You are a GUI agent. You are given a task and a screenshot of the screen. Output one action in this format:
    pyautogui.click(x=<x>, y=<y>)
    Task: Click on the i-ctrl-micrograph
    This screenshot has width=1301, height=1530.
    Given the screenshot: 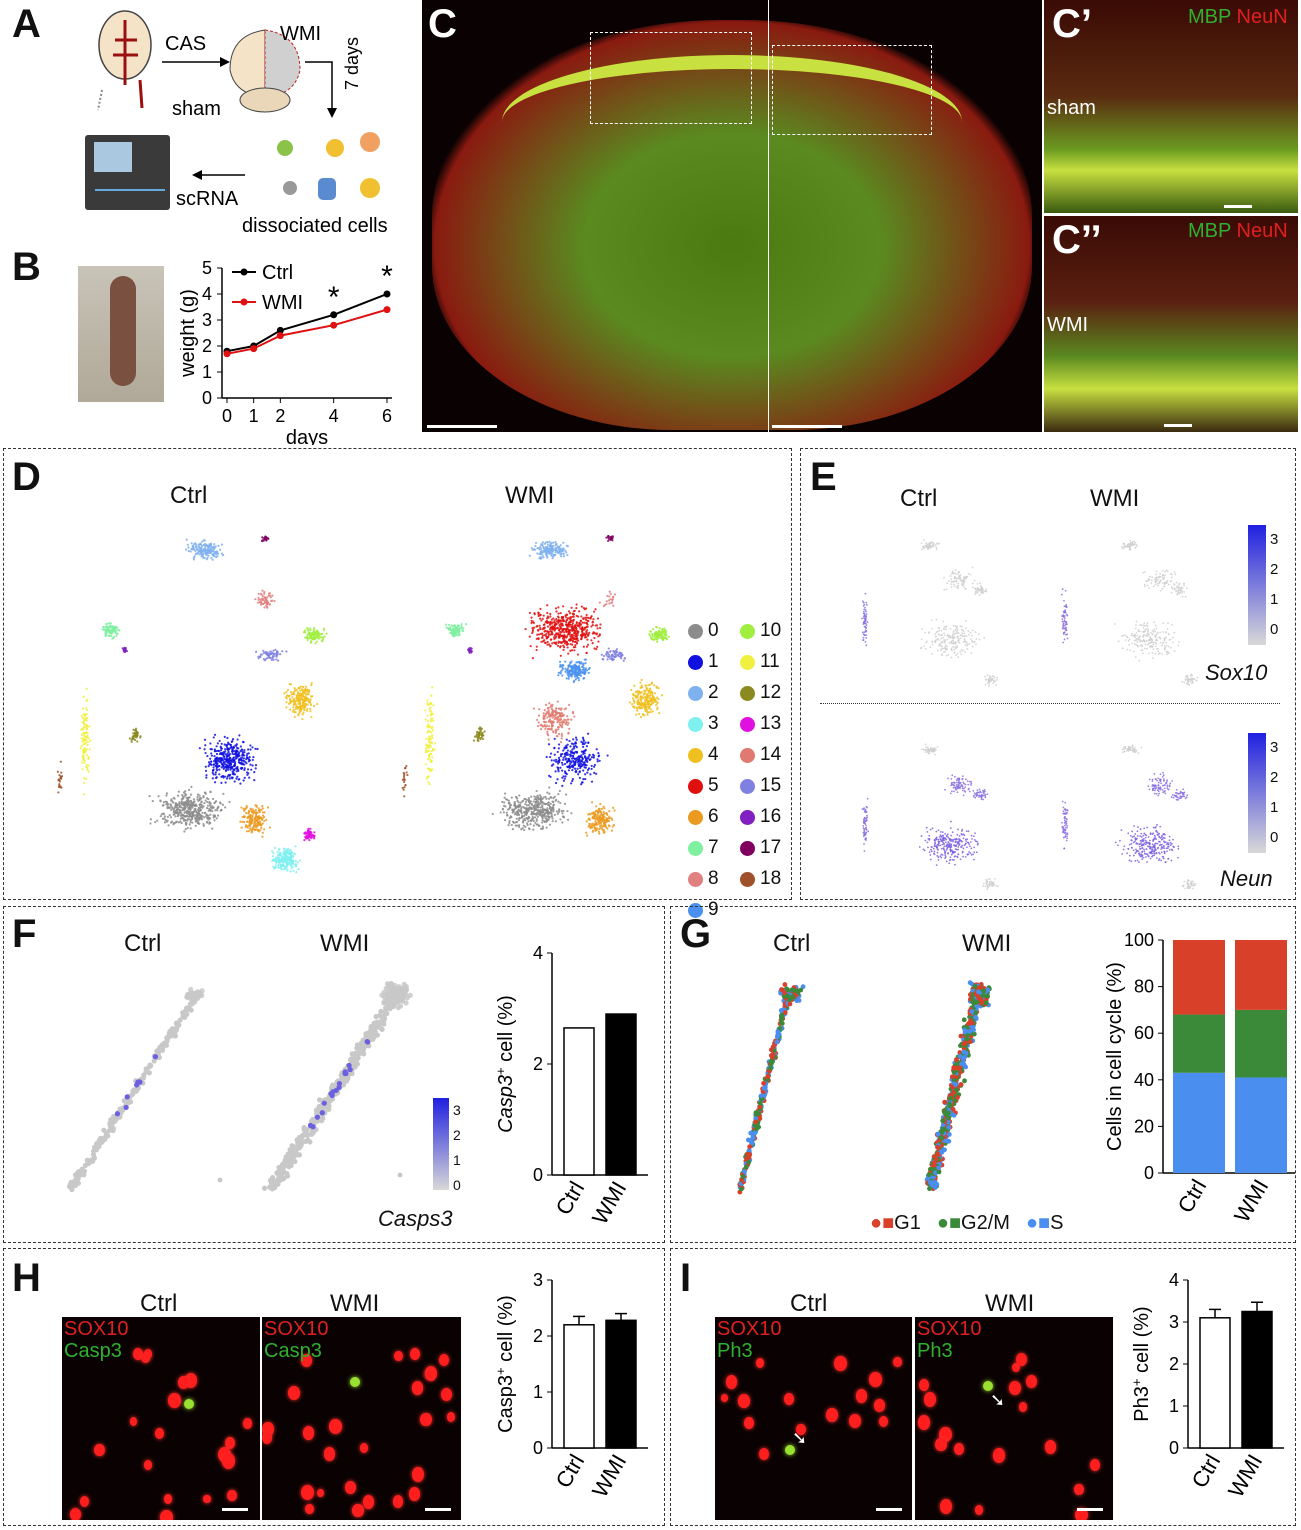 What is the action you would take?
    pyautogui.click(x=813, y=1418)
    